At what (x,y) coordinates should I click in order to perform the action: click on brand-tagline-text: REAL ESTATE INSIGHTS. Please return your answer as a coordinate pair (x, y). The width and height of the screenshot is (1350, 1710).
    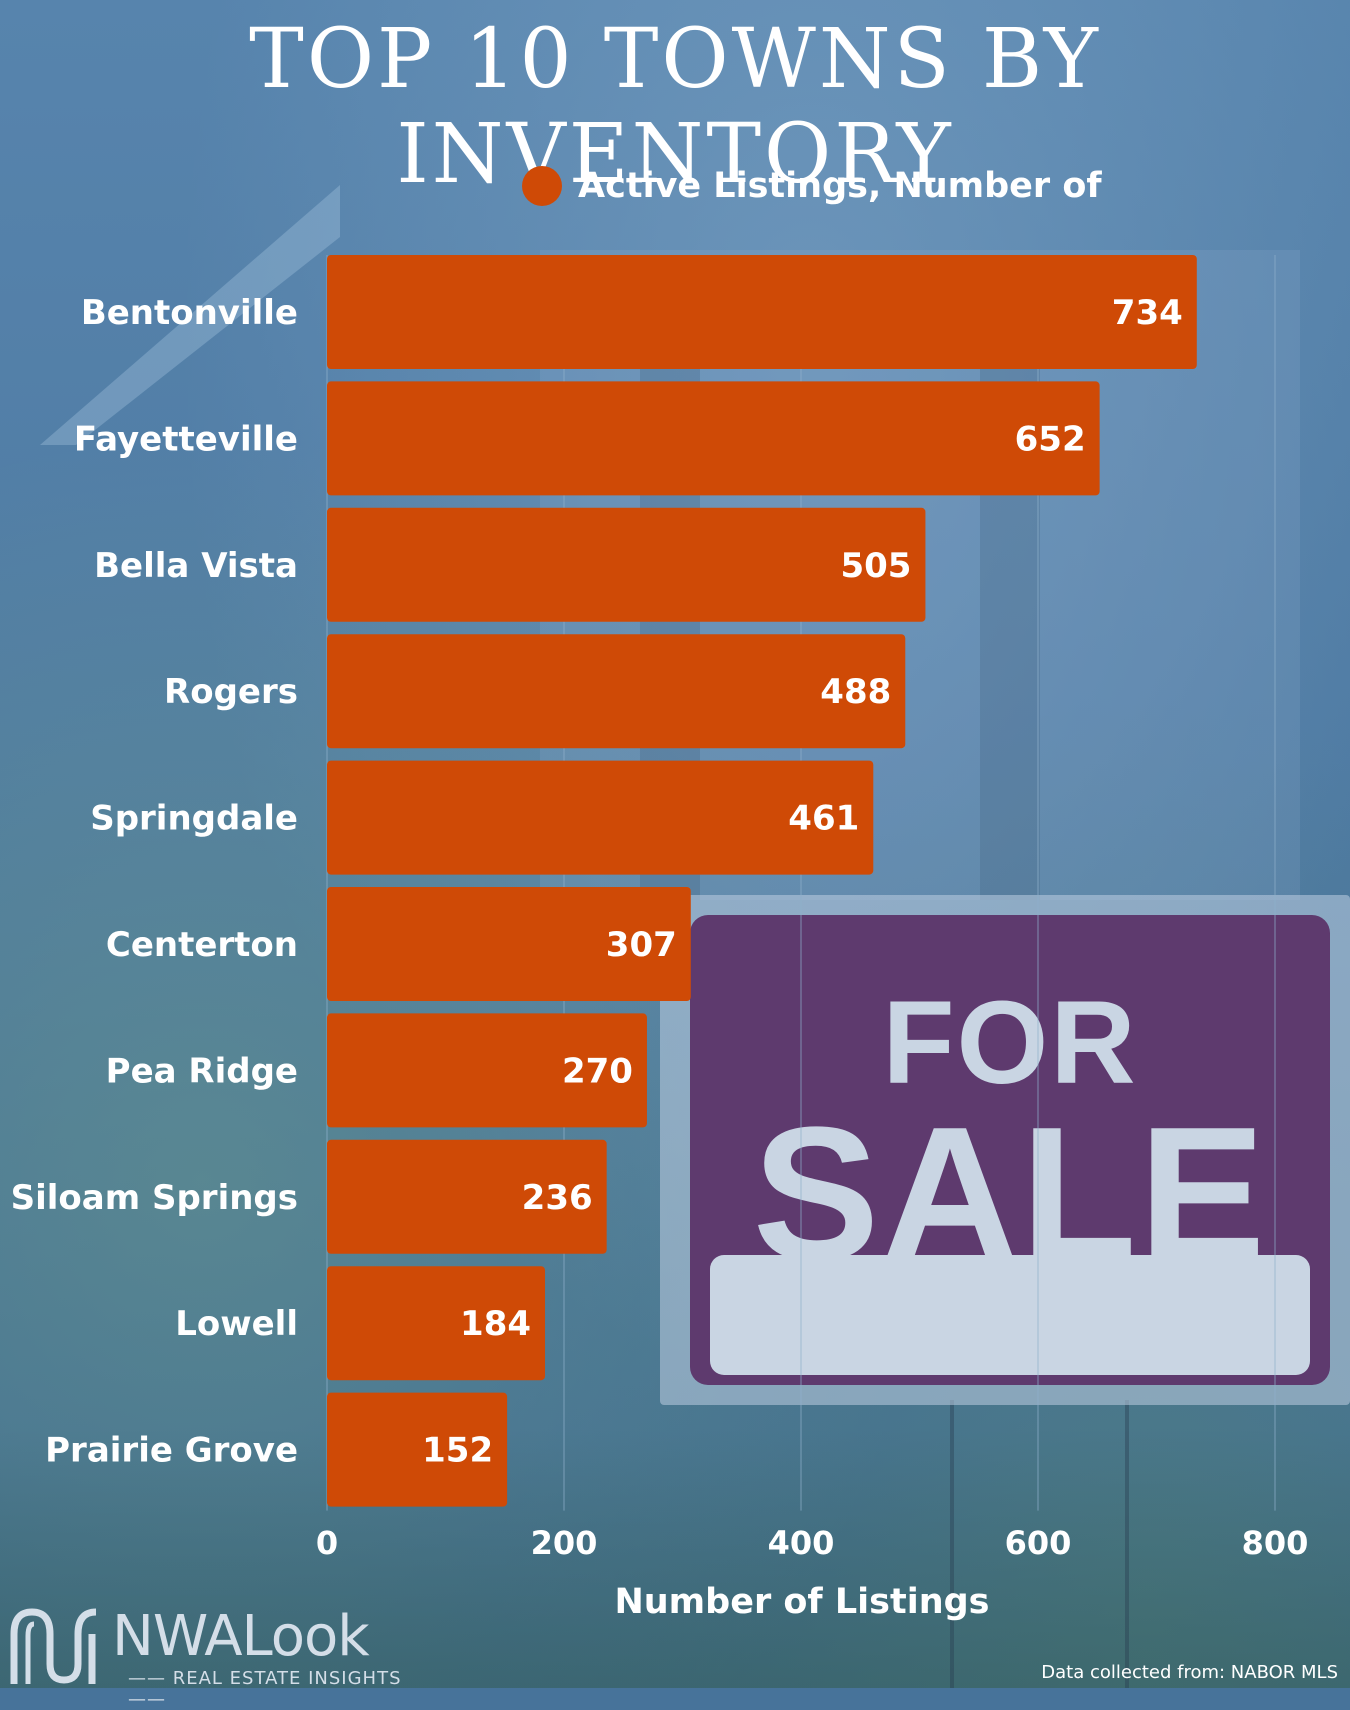
    Looking at the image, I should click on (287, 1678).